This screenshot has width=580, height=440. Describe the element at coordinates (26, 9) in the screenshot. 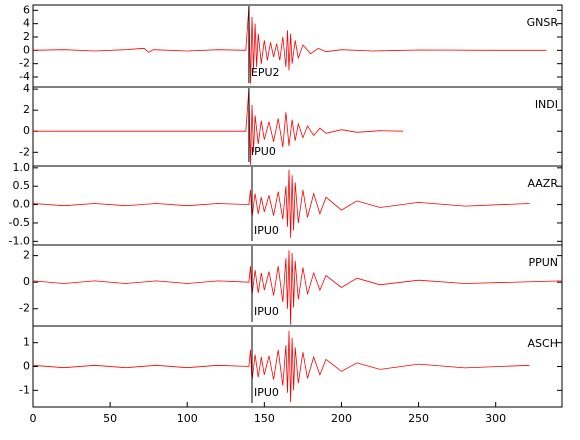

I see `y-tick-label: 6` at that location.